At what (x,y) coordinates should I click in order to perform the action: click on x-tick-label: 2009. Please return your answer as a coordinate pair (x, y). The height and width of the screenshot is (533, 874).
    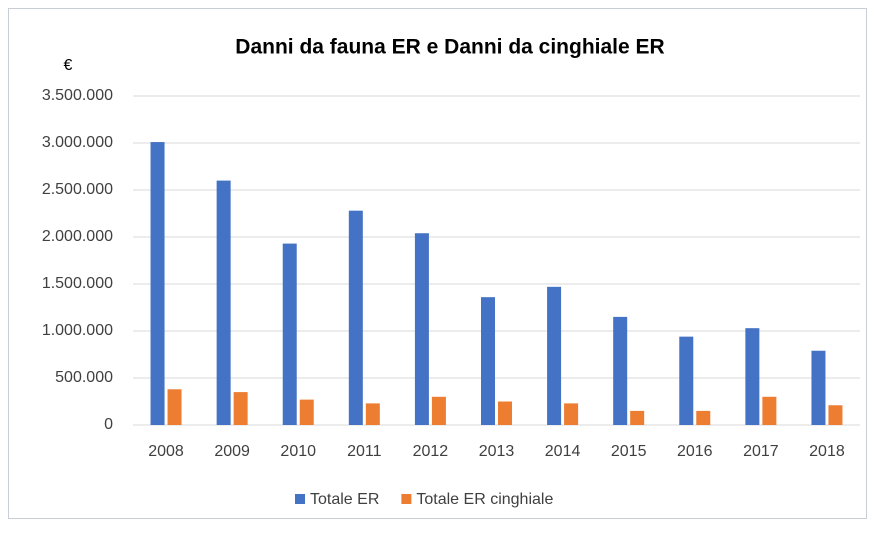
    Looking at the image, I should click on (232, 451).